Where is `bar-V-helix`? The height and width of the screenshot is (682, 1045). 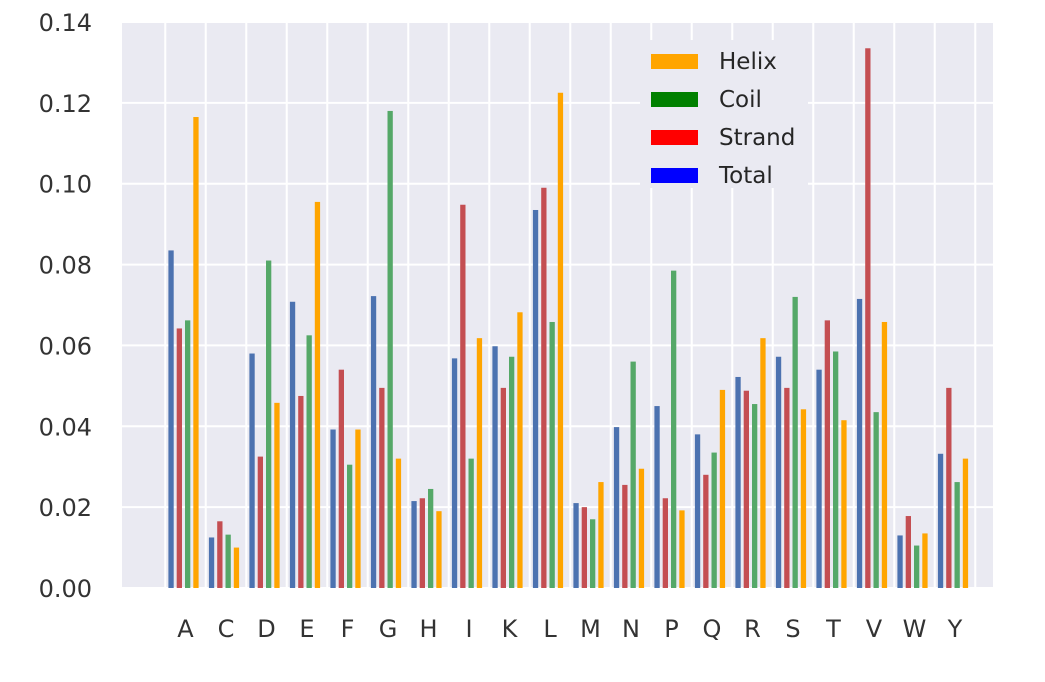
bar-V-helix is located at coordinates (884, 454).